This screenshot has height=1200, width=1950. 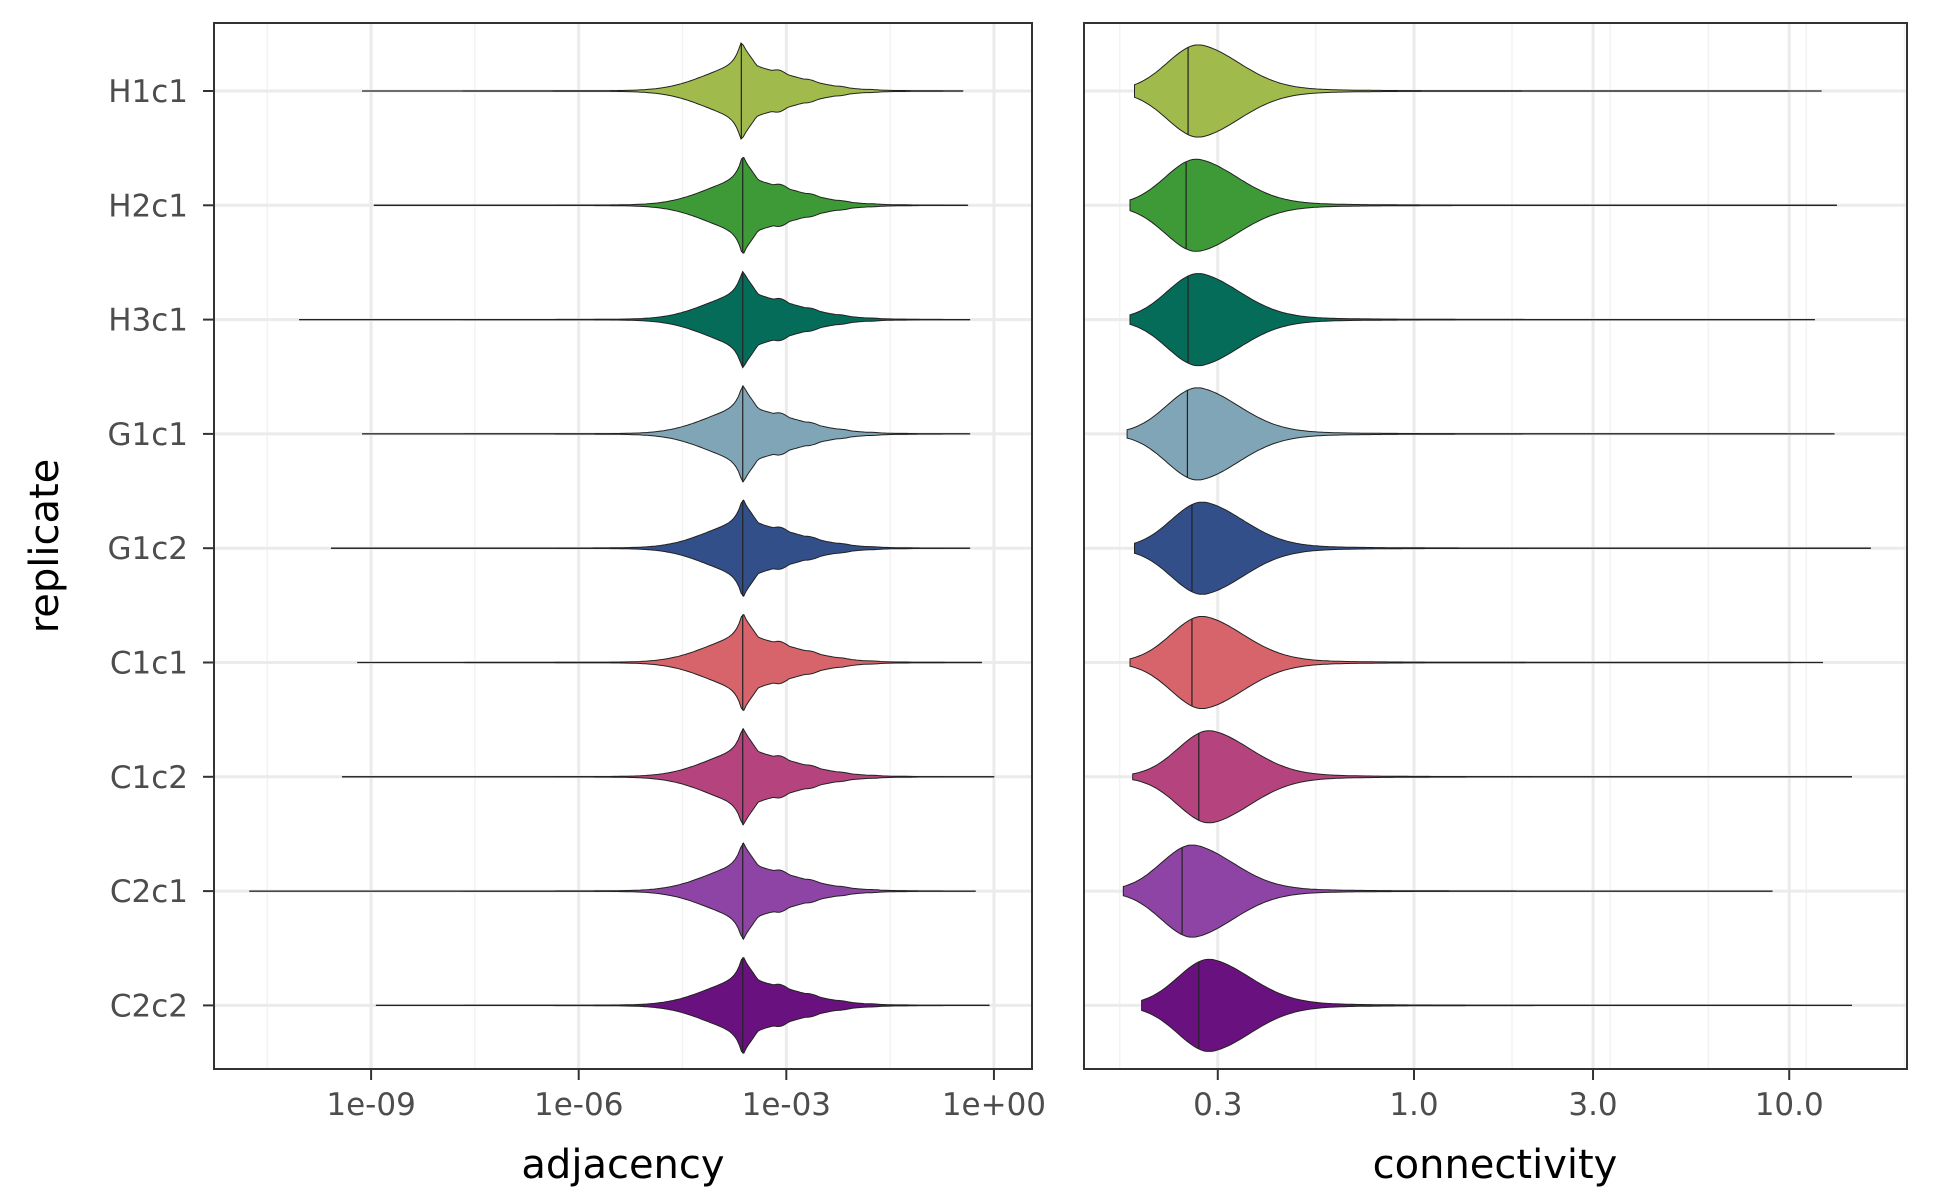 What do you see at coordinates (1495, 1165) in the screenshot?
I see `x-axis-title-connectivity: connectivity` at bounding box center [1495, 1165].